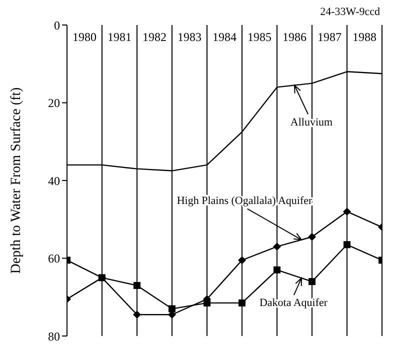 Image resolution: width=394 pixels, height=350 pixels. What do you see at coordinates (190, 37) in the screenshot?
I see `x-tick-label: 1983` at bounding box center [190, 37].